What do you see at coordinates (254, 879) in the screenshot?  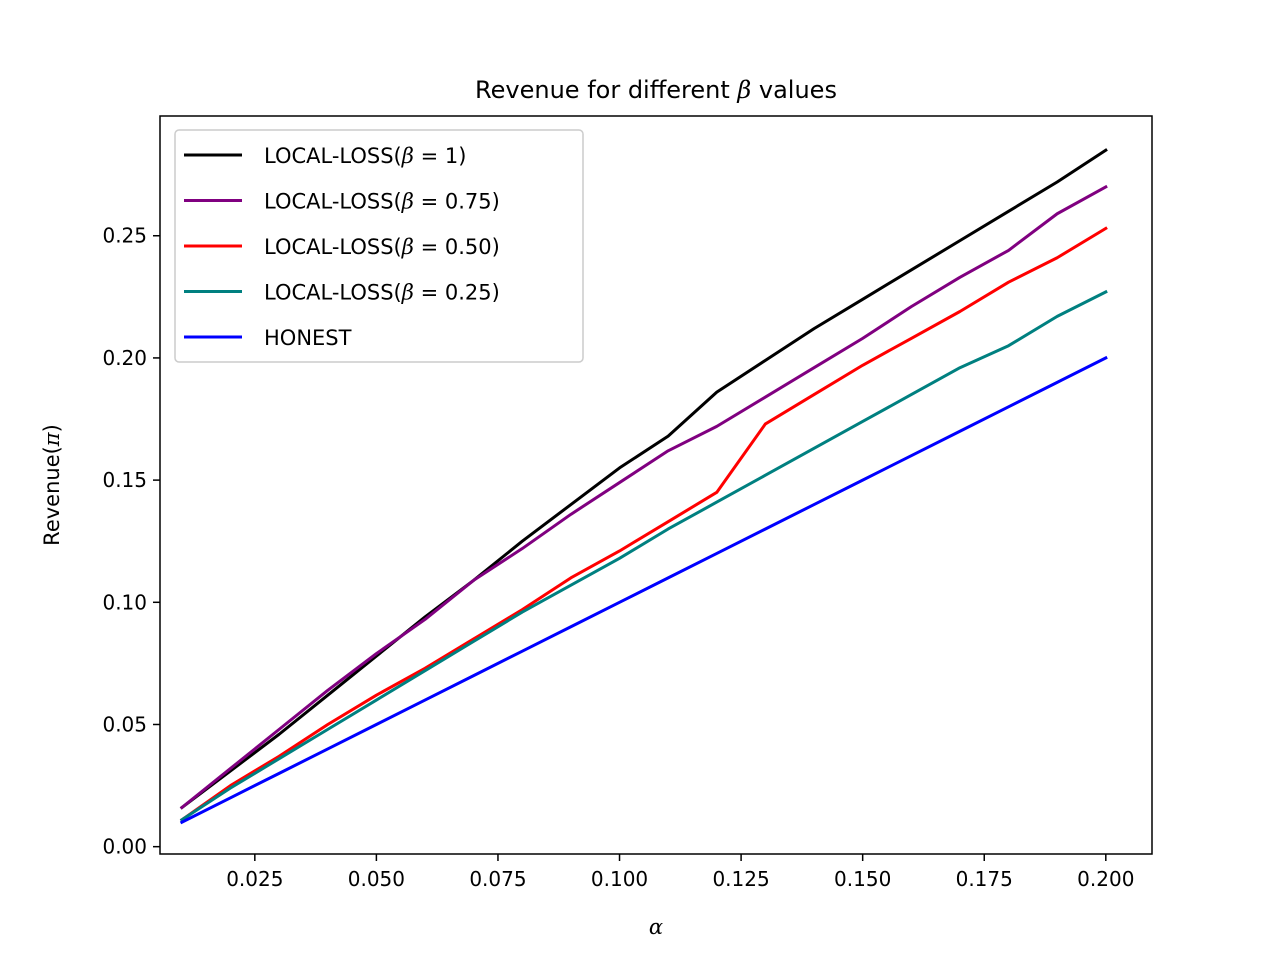 I see `x-tick-label: 0.025` at bounding box center [254, 879].